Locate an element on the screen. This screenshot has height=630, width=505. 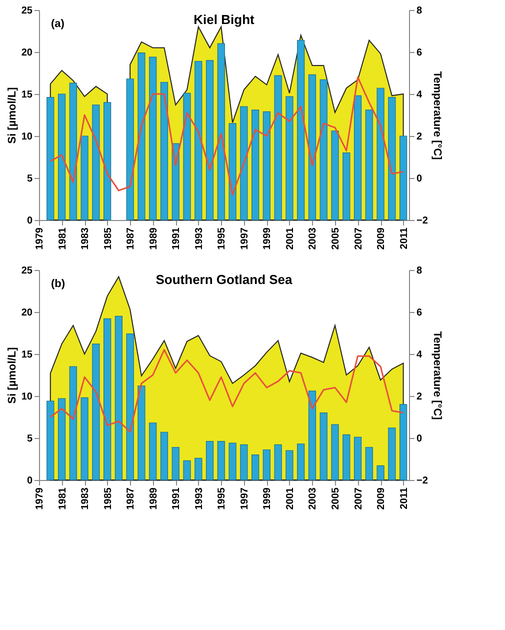
annotation: (b) is located at coordinates (58, 284).